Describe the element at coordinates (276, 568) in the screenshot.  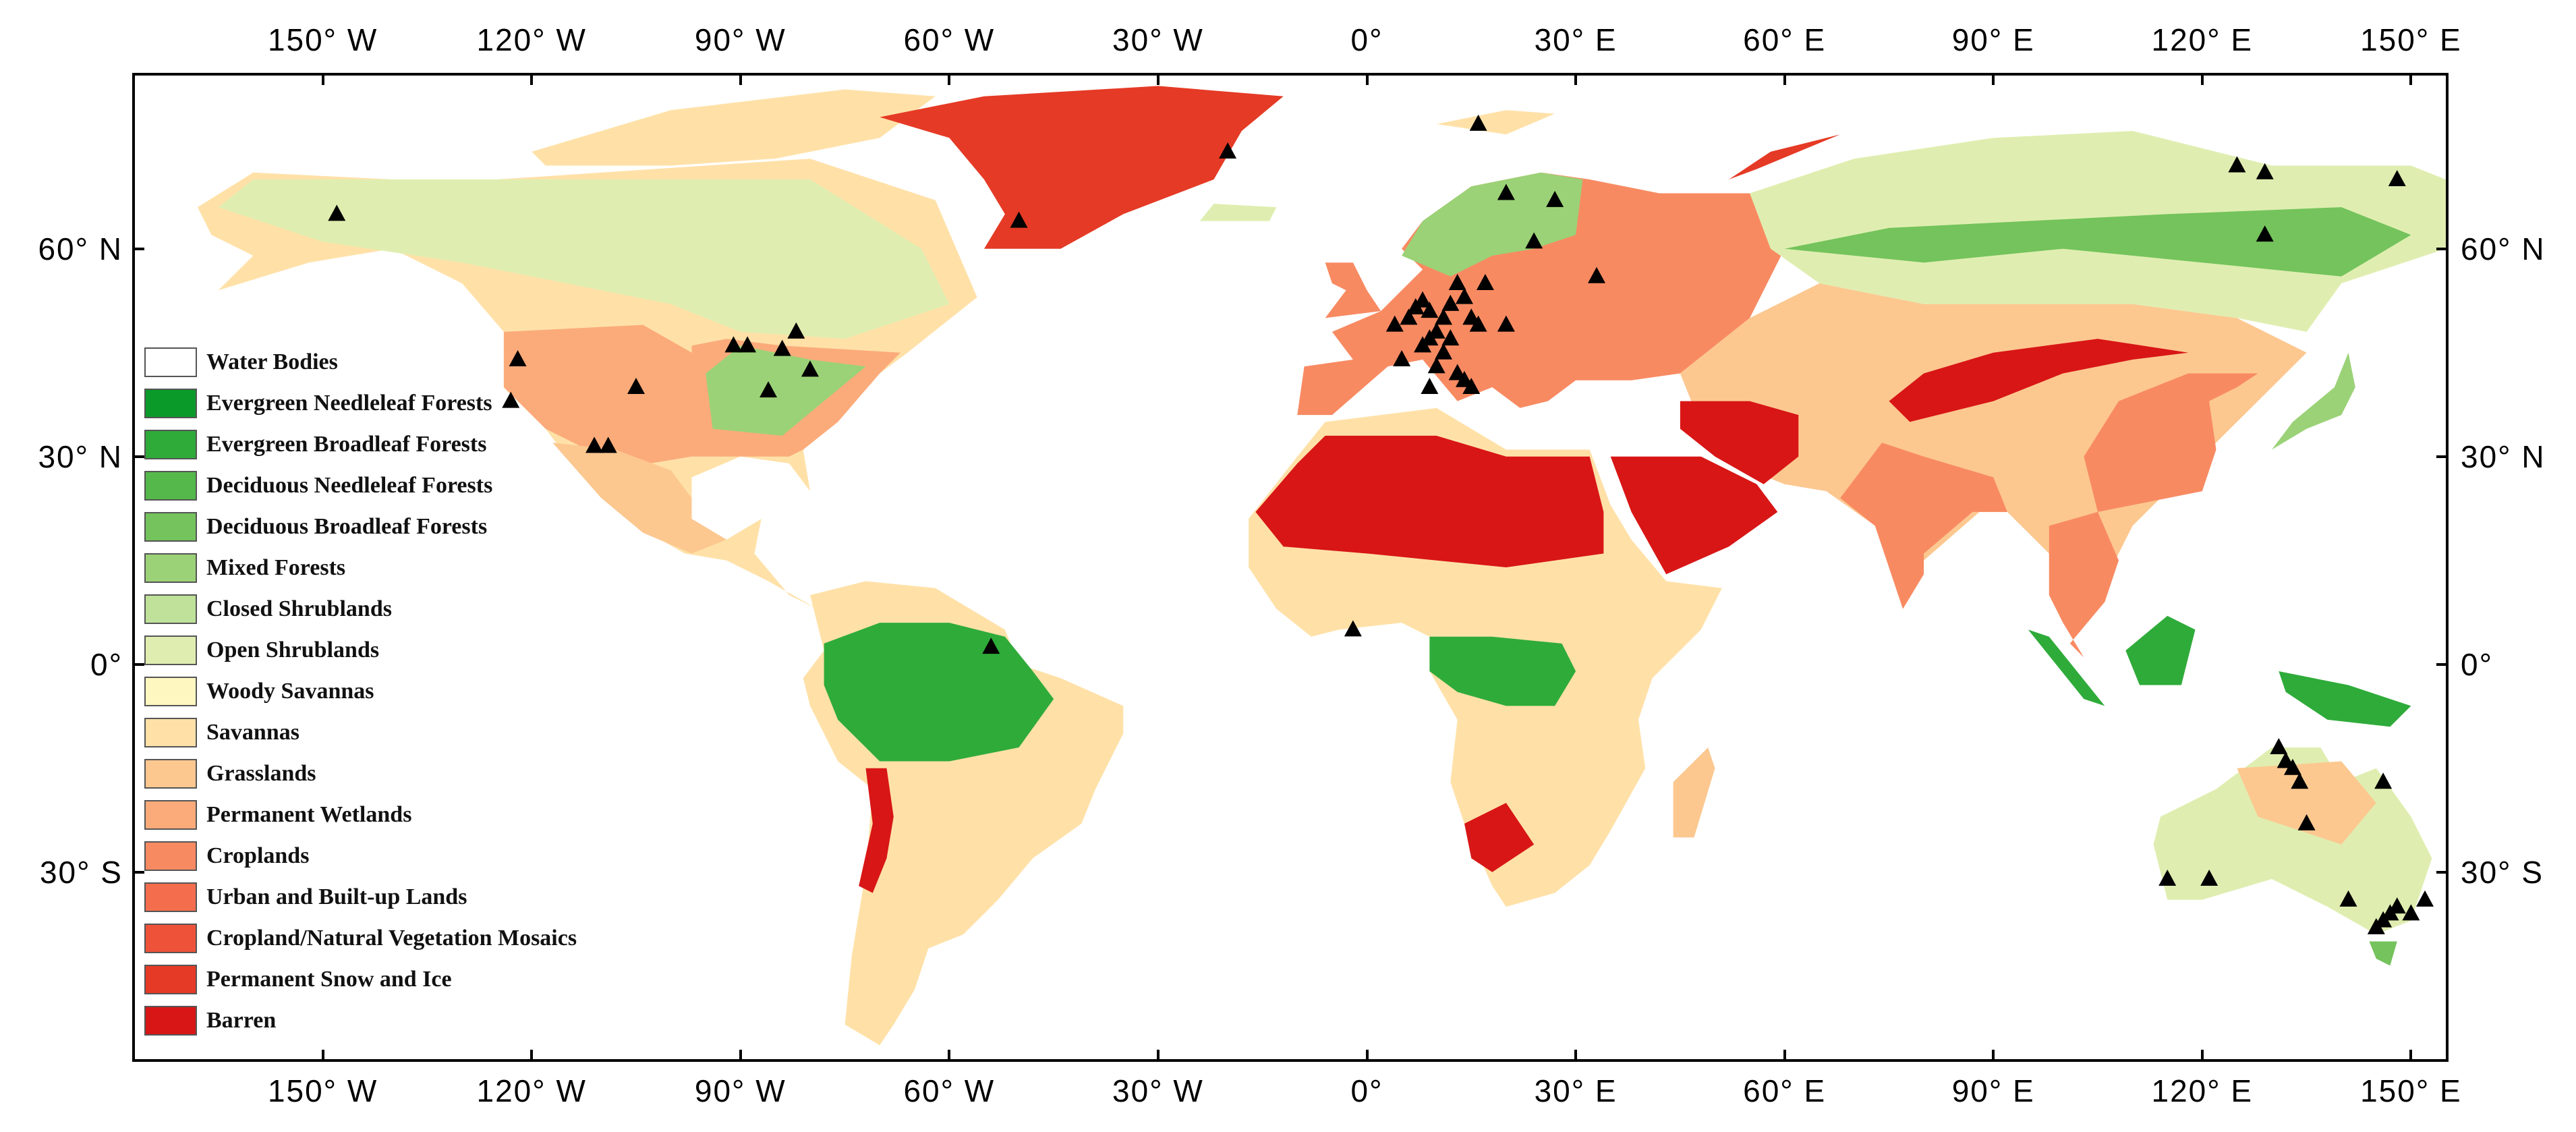
I see `legend-label: Mixed Forests` at that location.